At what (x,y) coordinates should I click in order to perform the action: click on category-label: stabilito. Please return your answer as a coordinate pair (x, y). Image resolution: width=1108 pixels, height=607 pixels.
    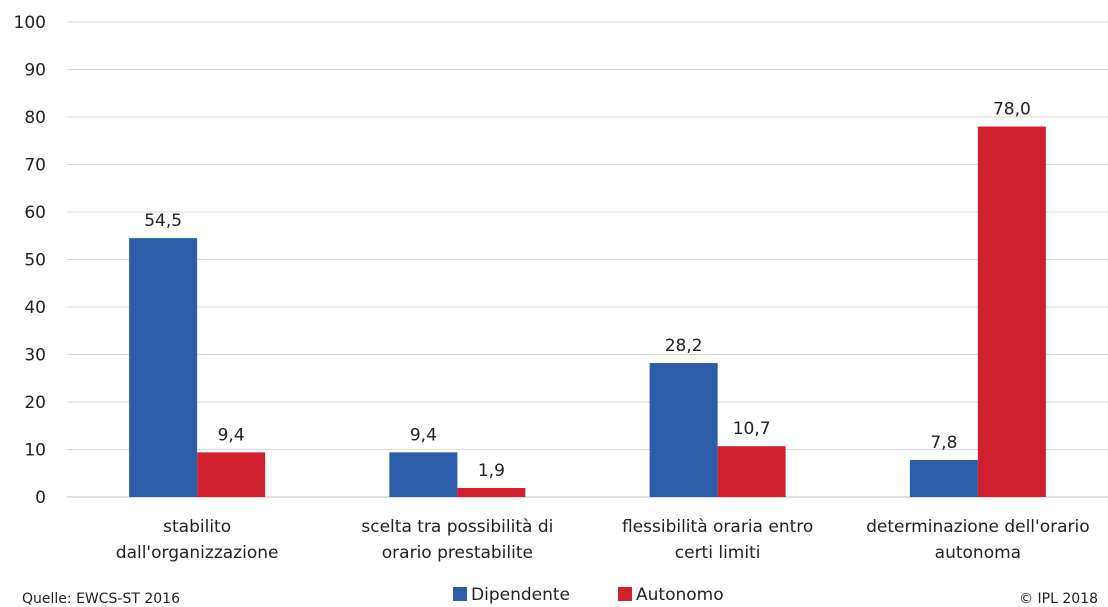
    Looking at the image, I should click on (197, 527).